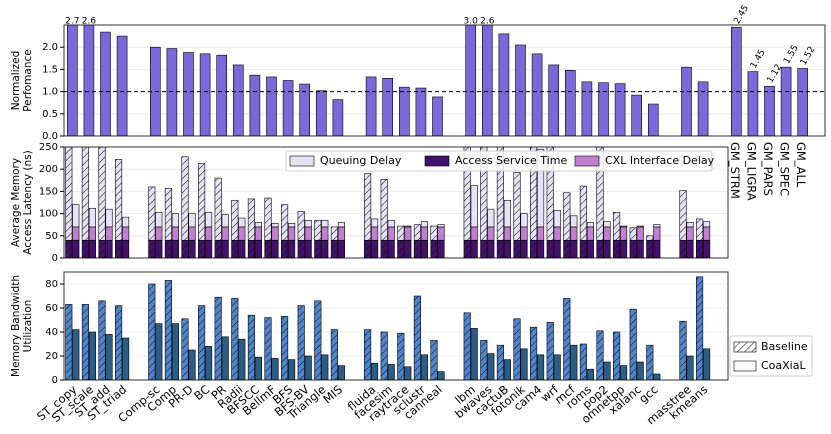 The image size is (831, 434). What do you see at coordinates (48, 169) in the screenshot?
I see `y-tick-label: 200` at bounding box center [48, 169].